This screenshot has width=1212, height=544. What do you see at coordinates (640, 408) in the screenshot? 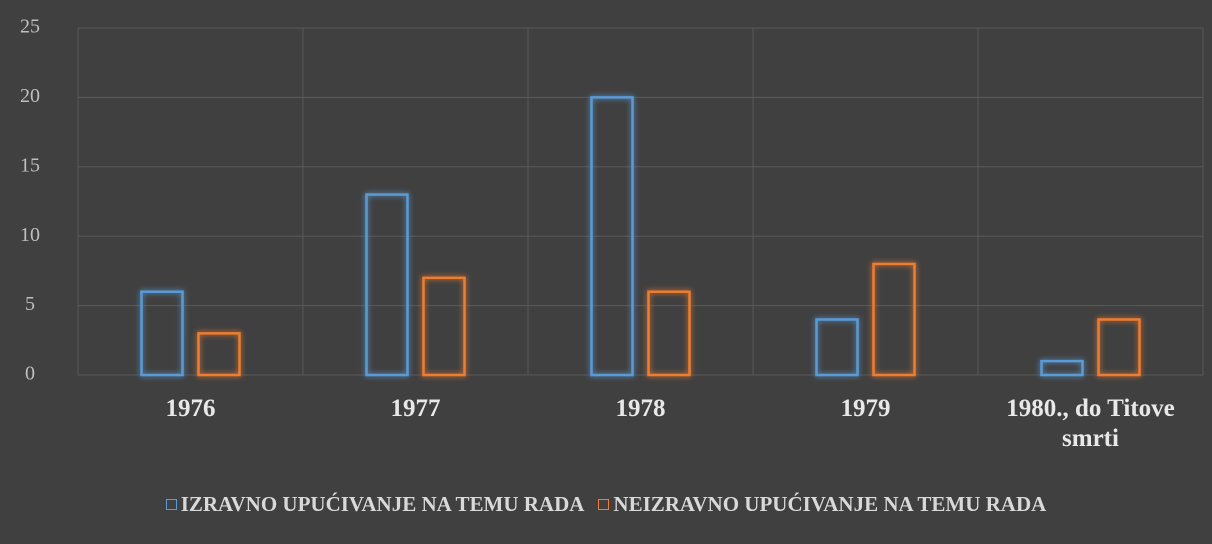
I see `x-tick-label: 1978` at bounding box center [640, 408].